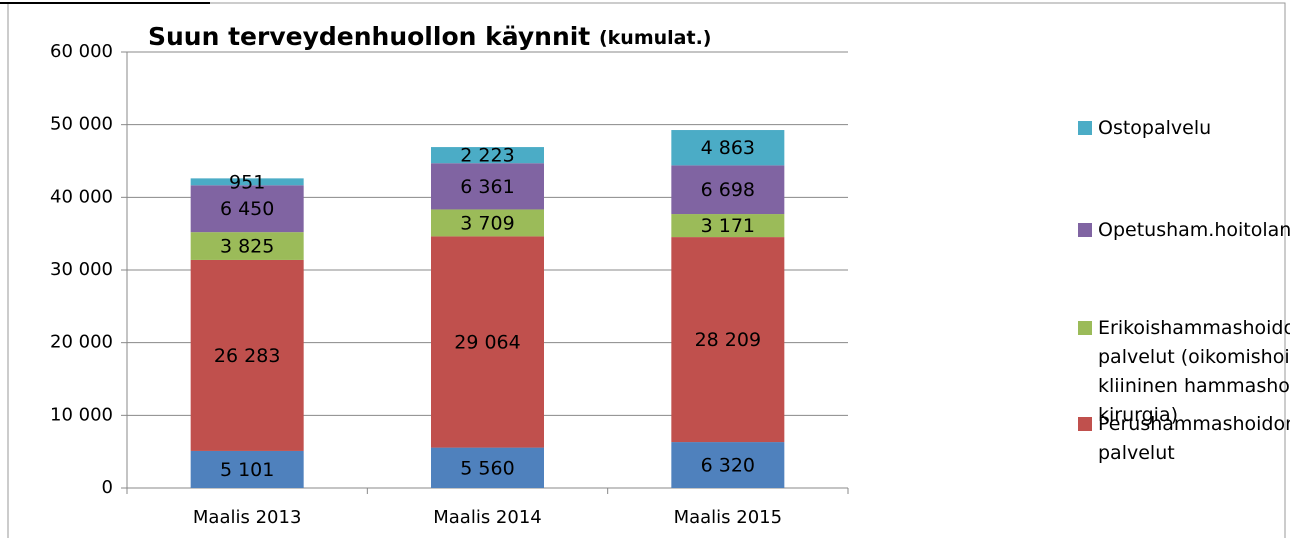 The height and width of the screenshot is (538, 1290). Describe the element at coordinates (655, 38) in the screenshot. I see `title-suffix: (kumulat.)` at that location.